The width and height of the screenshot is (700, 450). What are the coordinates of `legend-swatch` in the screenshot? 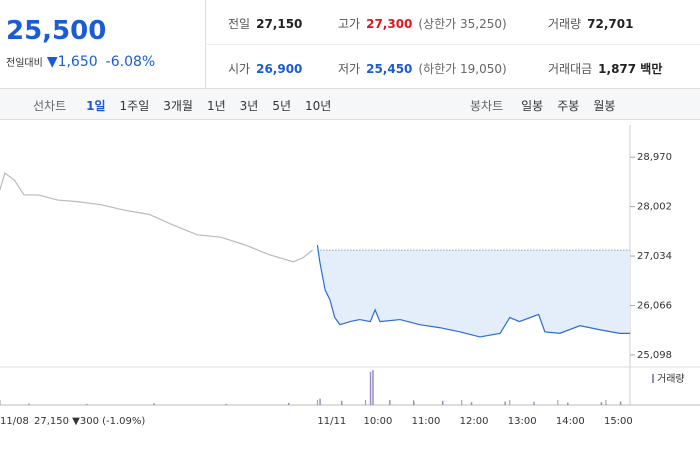 It's located at (653, 378).